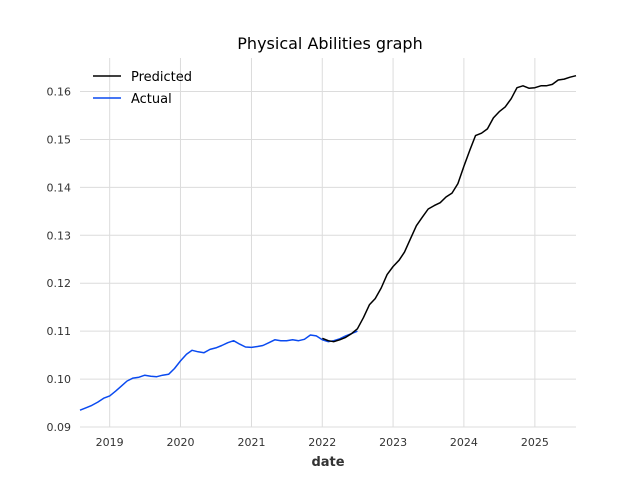  I want to click on x-tick-label: 2021, so click(251, 442).